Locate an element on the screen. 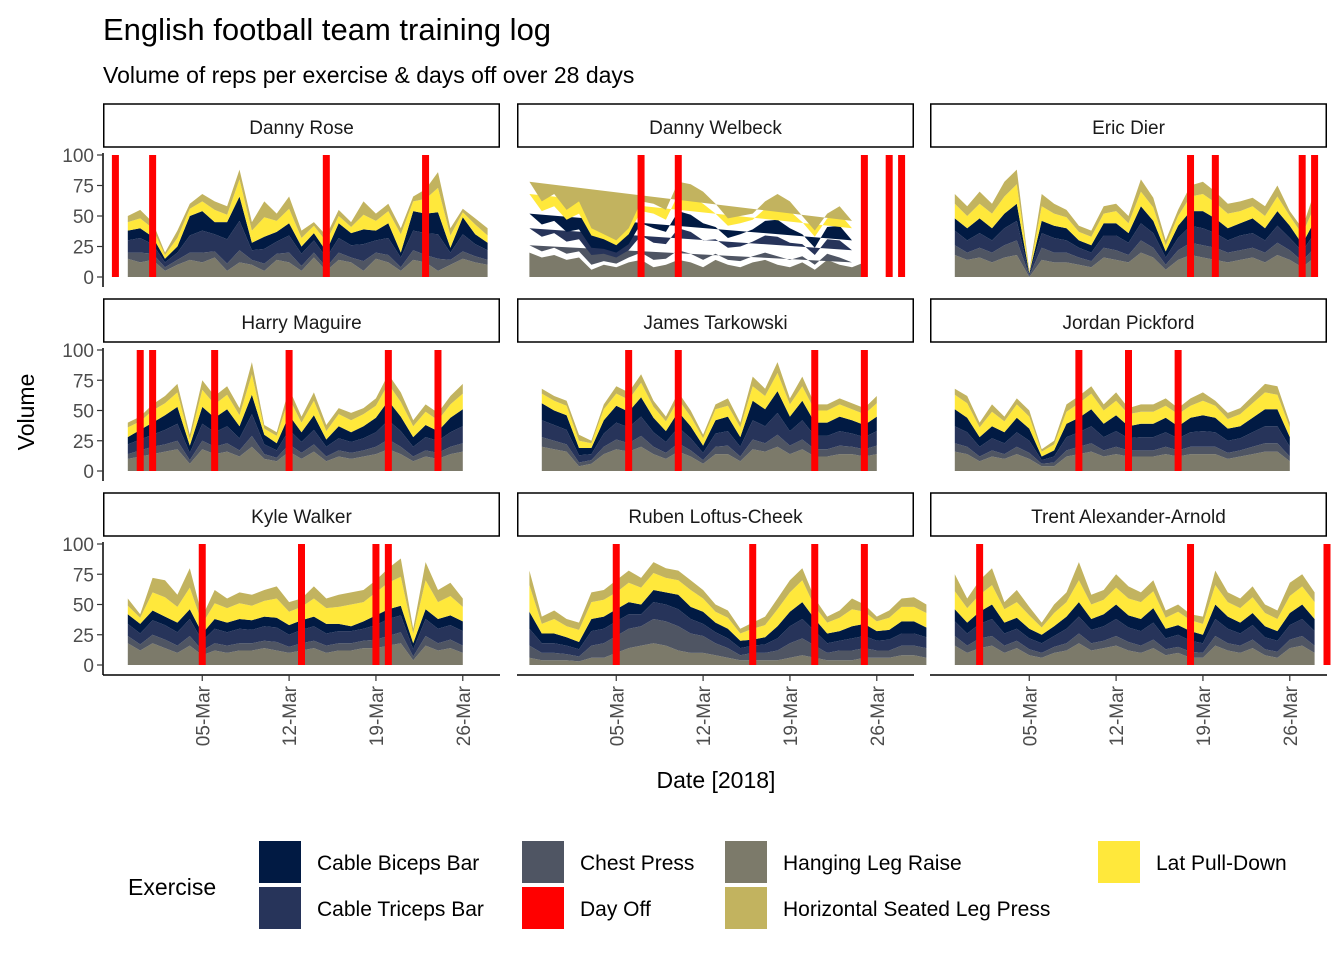 This screenshot has width=1344, height=960. facet-label: Danny Welbeck is located at coordinates (715, 128).